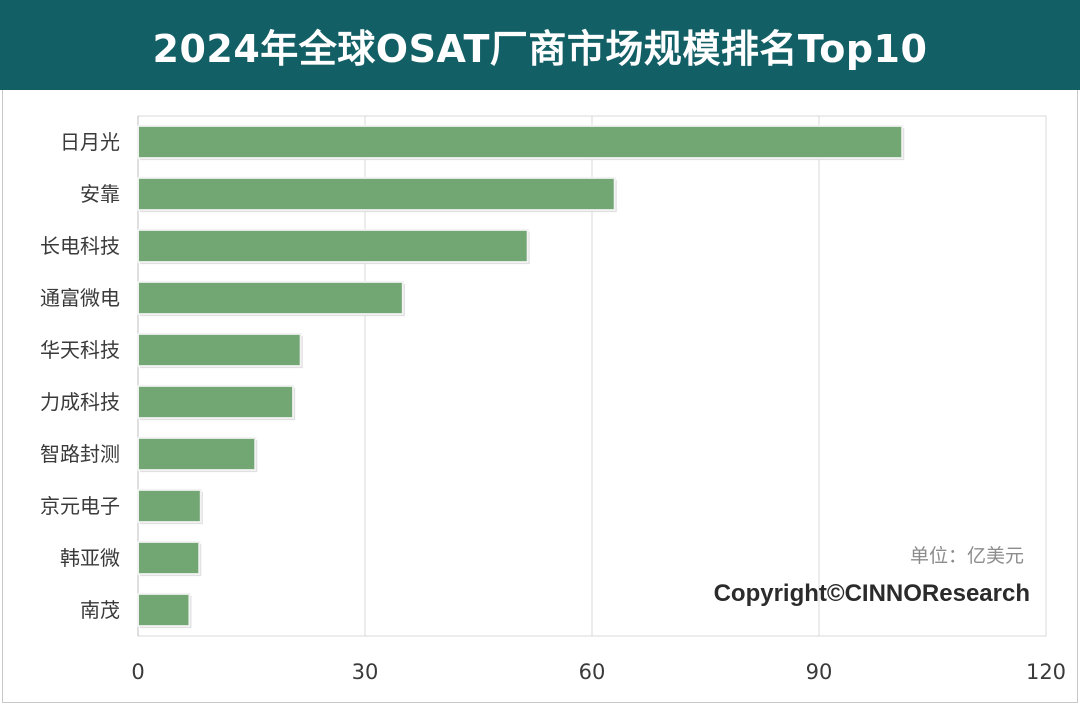  Describe the element at coordinates (819, 672) in the screenshot. I see `x-tick-label: 90` at that location.